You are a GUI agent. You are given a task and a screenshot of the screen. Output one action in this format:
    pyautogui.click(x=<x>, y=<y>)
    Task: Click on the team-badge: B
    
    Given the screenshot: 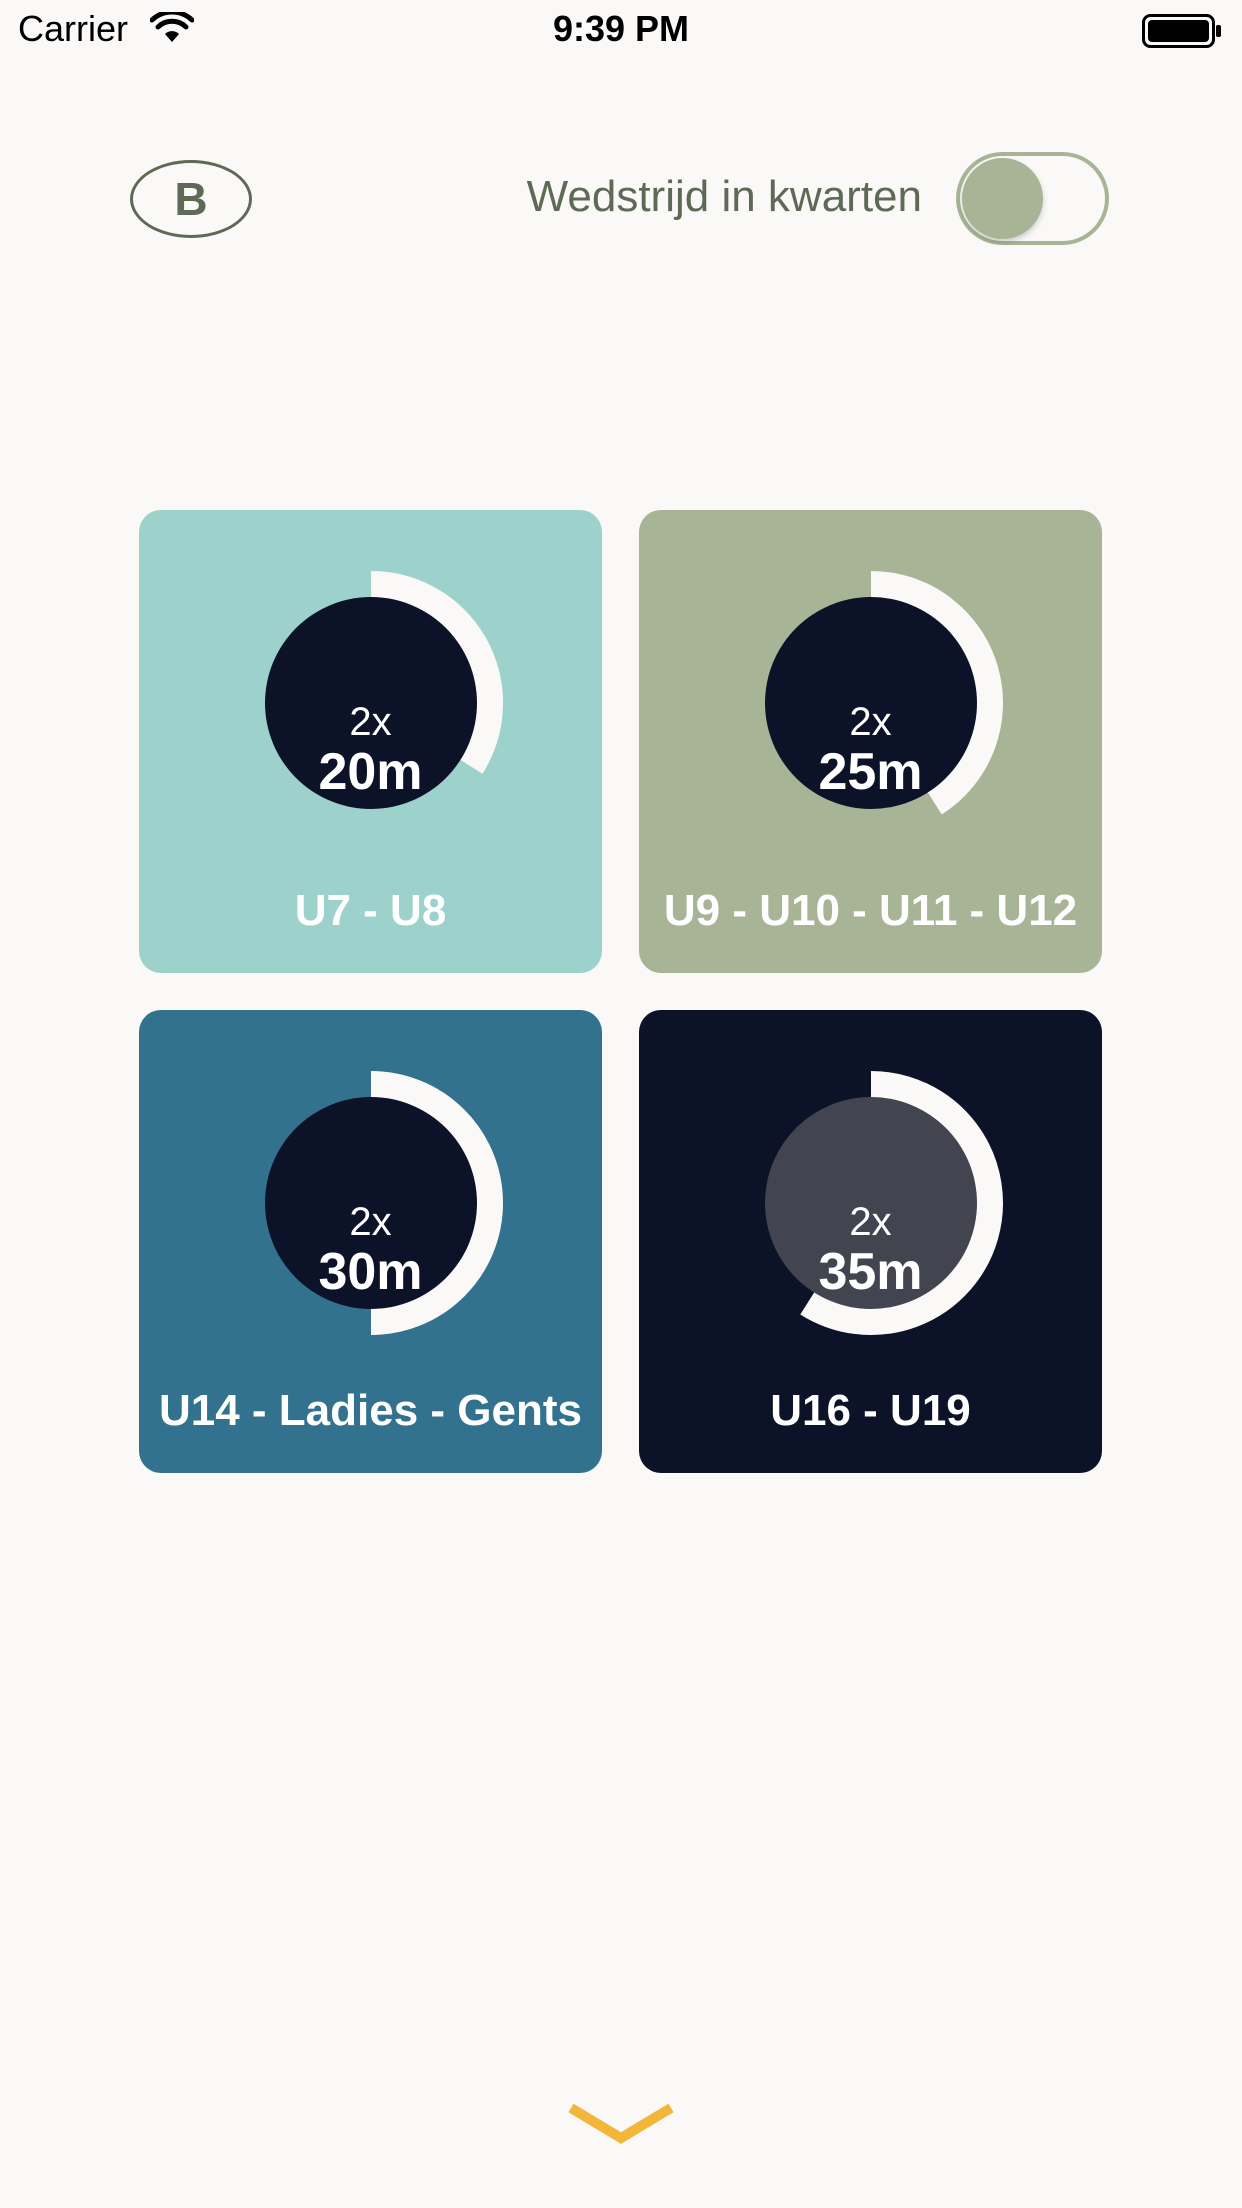 What is the action you would take?
    pyautogui.click(x=191, y=199)
    